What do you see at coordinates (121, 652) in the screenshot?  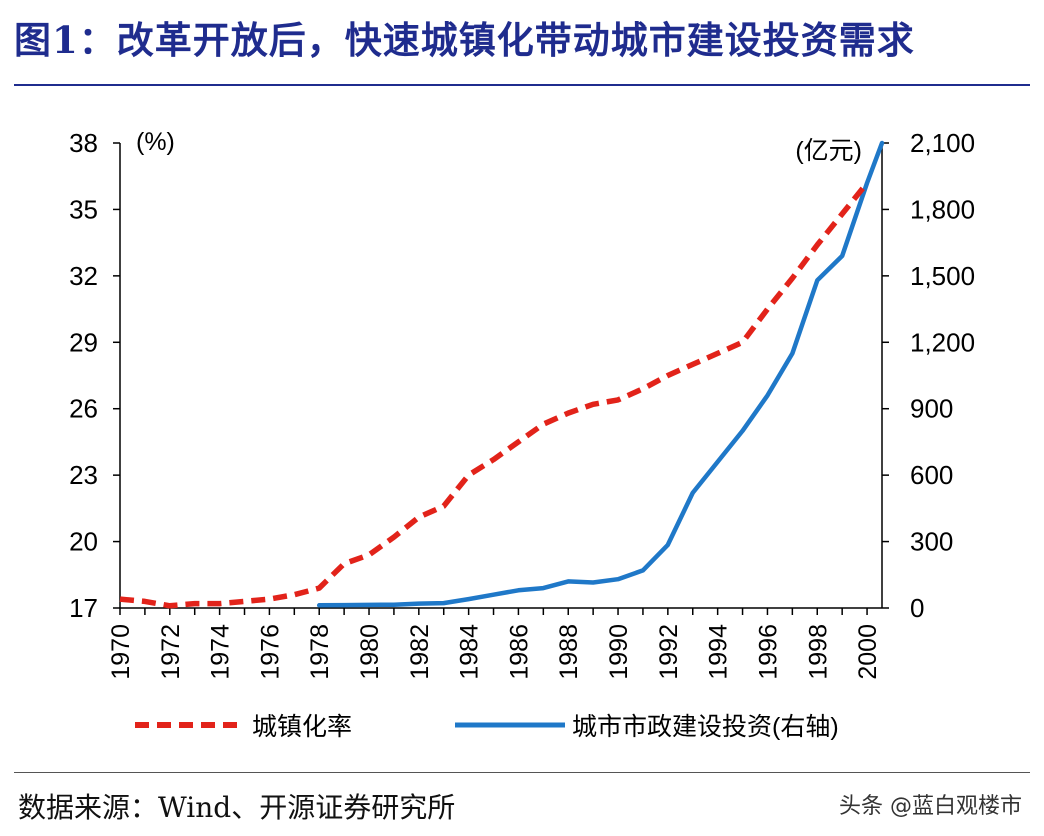 I see `x-tick-label: 1970` at bounding box center [121, 652].